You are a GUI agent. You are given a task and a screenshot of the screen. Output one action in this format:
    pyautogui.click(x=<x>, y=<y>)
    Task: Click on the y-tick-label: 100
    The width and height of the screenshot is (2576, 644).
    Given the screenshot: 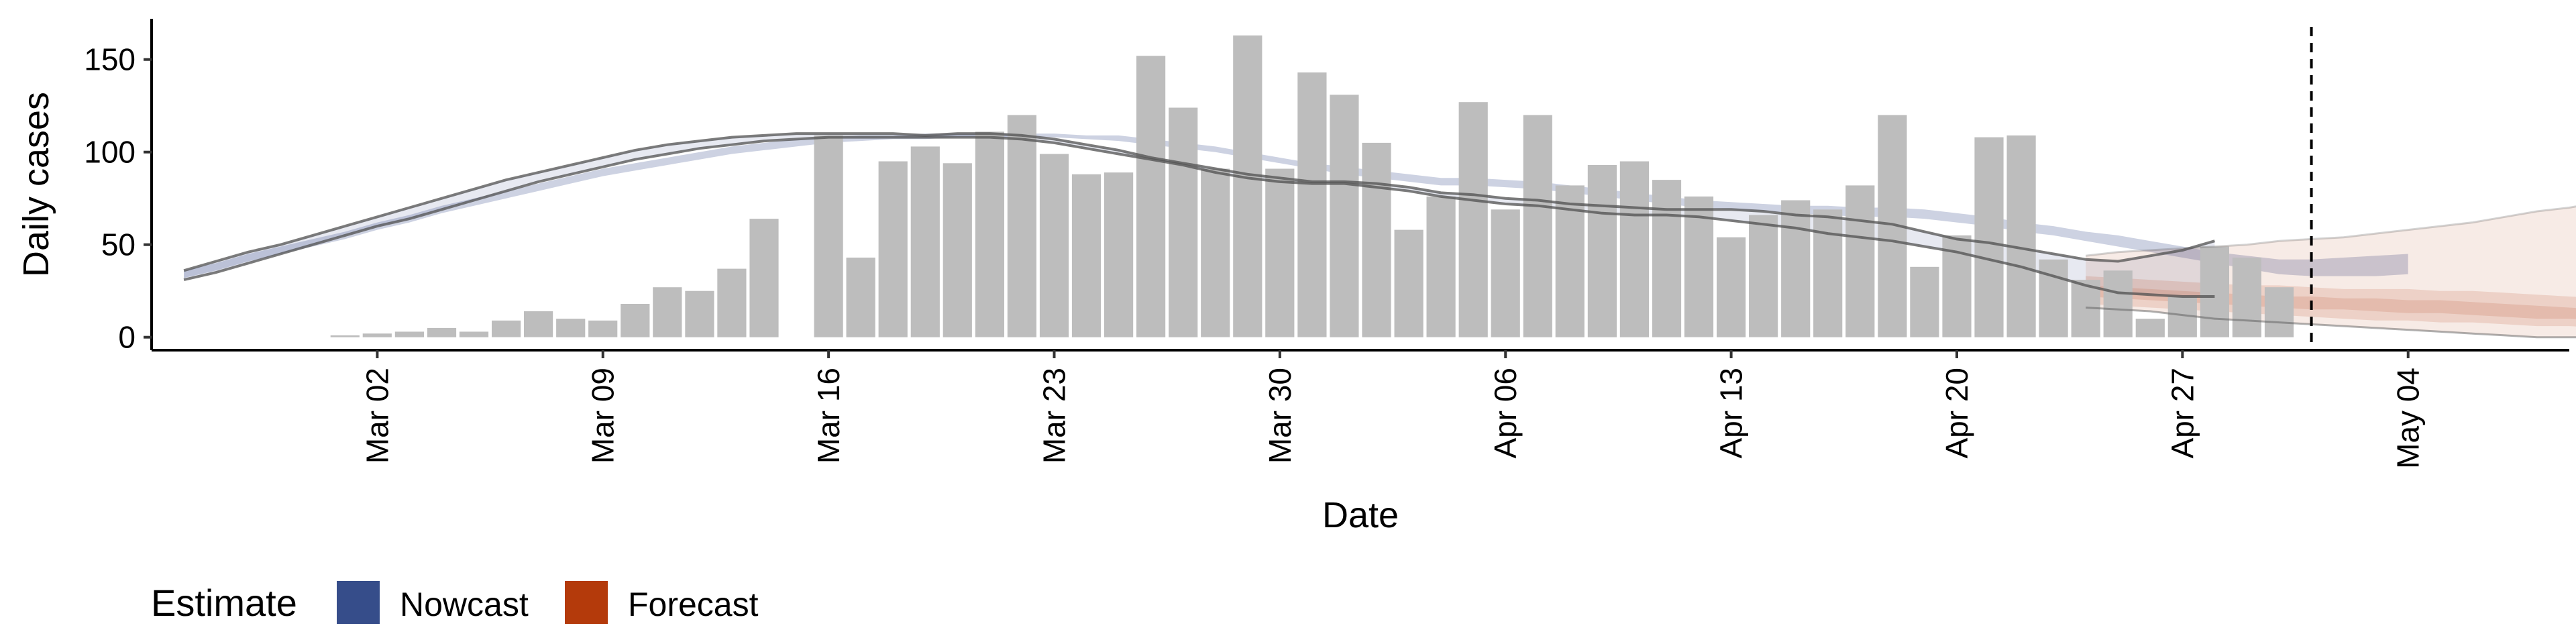 What is the action you would take?
    pyautogui.click(x=110, y=152)
    